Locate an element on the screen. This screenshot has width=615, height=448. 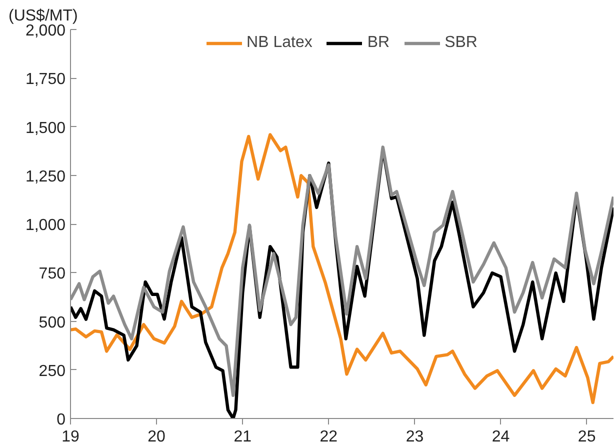
x-tick-label: 19 is located at coordinates (71, 437).